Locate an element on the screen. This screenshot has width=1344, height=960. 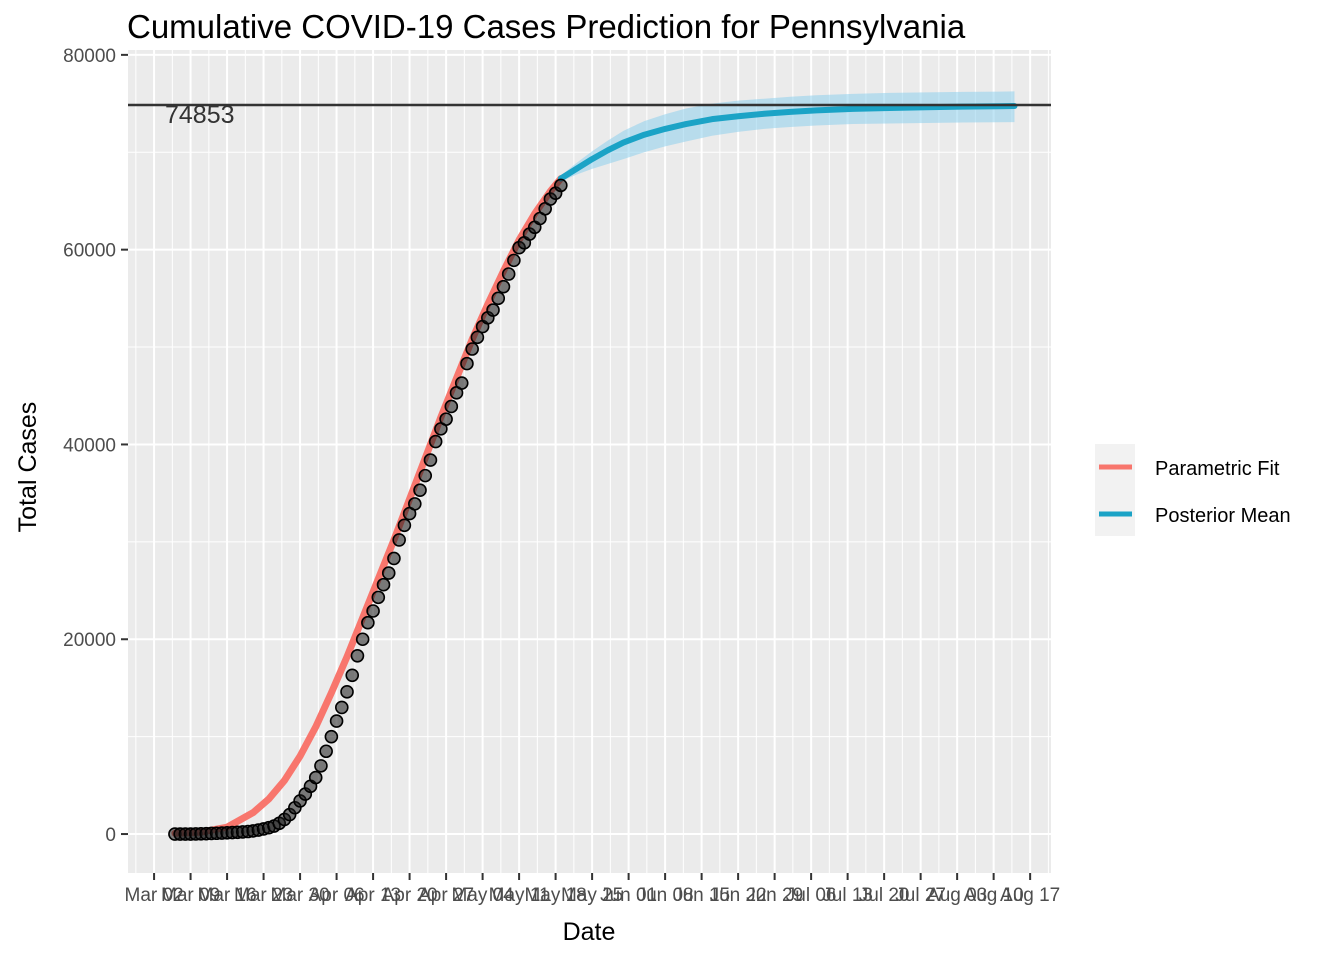
y-tick-label: 60000 is located at coordinates (89, 251).